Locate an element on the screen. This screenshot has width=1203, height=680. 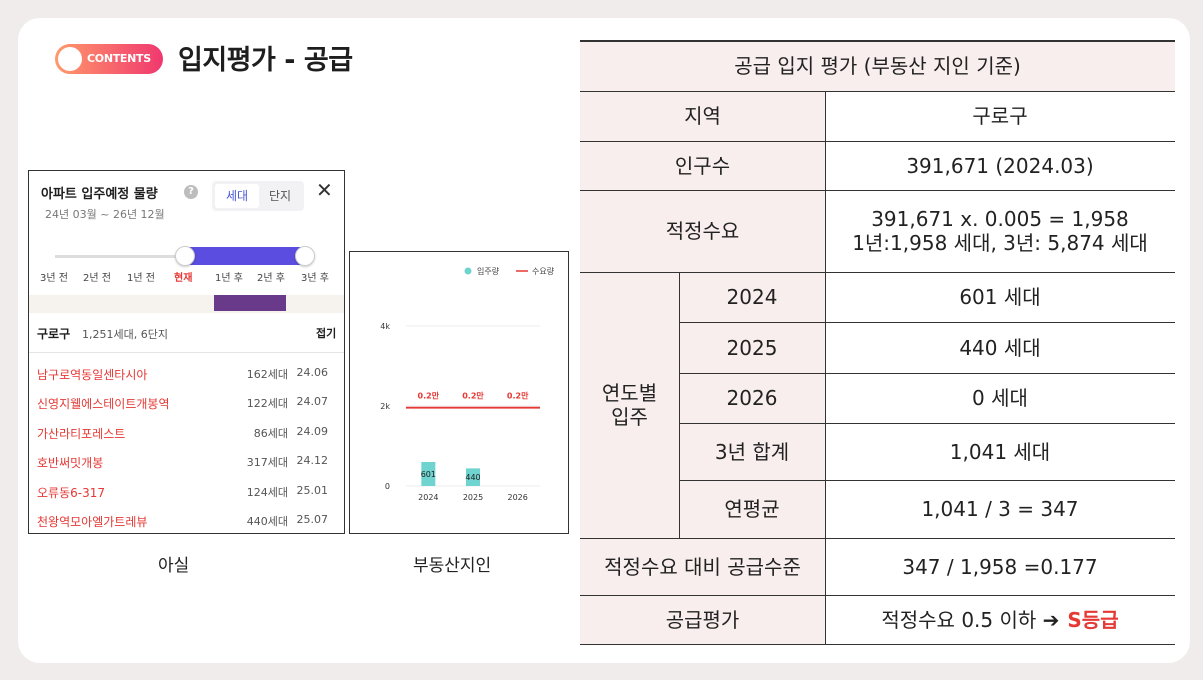
asil-title: 아파트 입주예정 물량 is located at coordinates (99, 194).